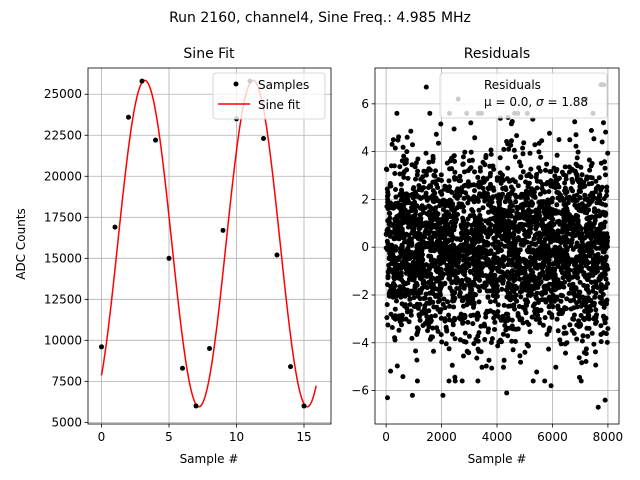 This screenshot has height=480, width=640. I want to click on y-tick-label: 10000, so click(63, 340).